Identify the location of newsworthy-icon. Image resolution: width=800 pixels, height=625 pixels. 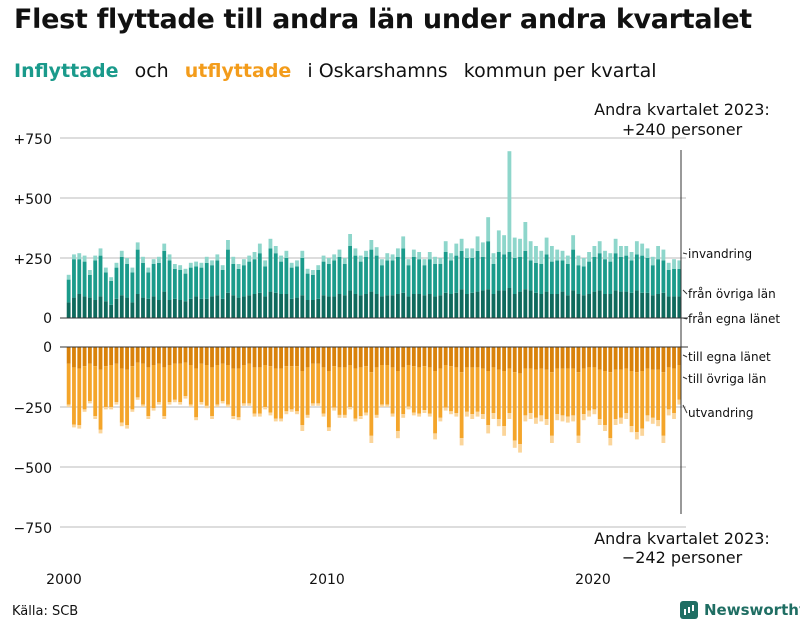
(689, 610).